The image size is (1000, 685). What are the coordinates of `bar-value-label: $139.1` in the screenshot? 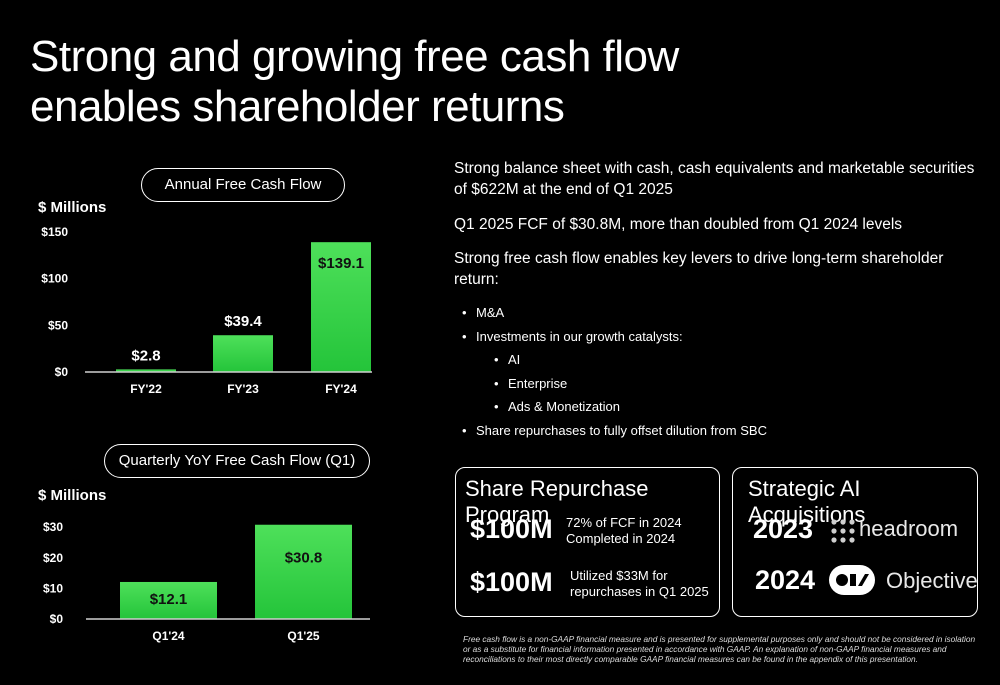 It's located at (341, 263).